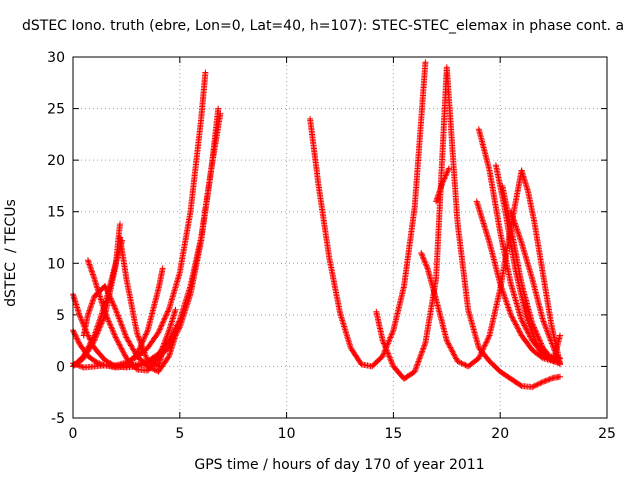  Describe the element at coordinates (607, 434) in the screenshot. I see `x-tick-label: 25` at that location.